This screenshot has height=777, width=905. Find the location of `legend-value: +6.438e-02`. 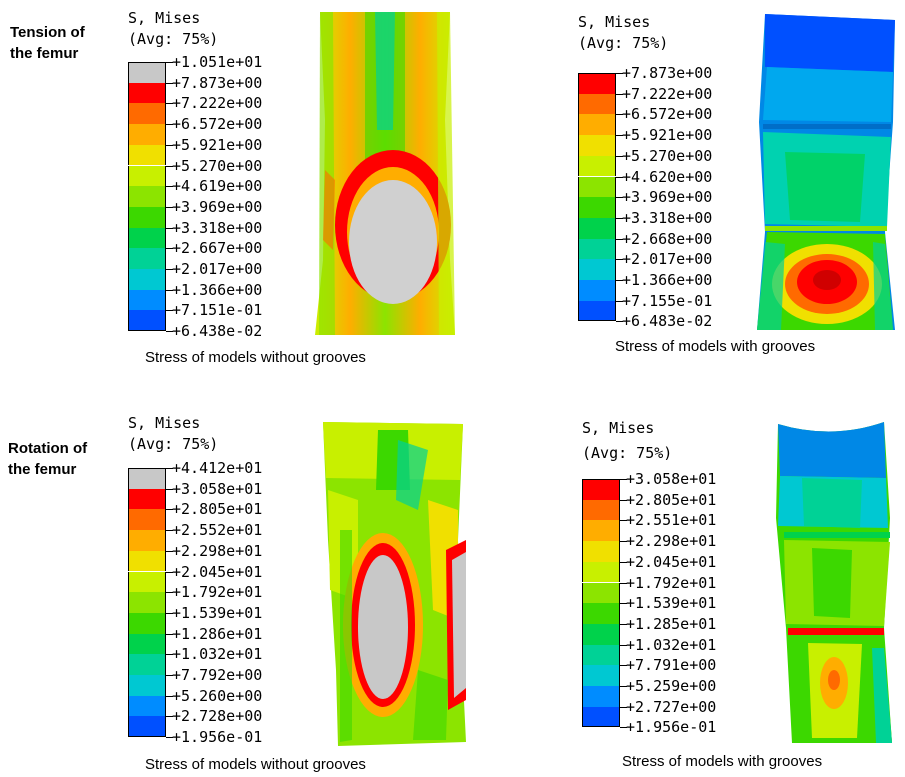

legend-value: +6.438e-02 is located at coordinates (217, 331).